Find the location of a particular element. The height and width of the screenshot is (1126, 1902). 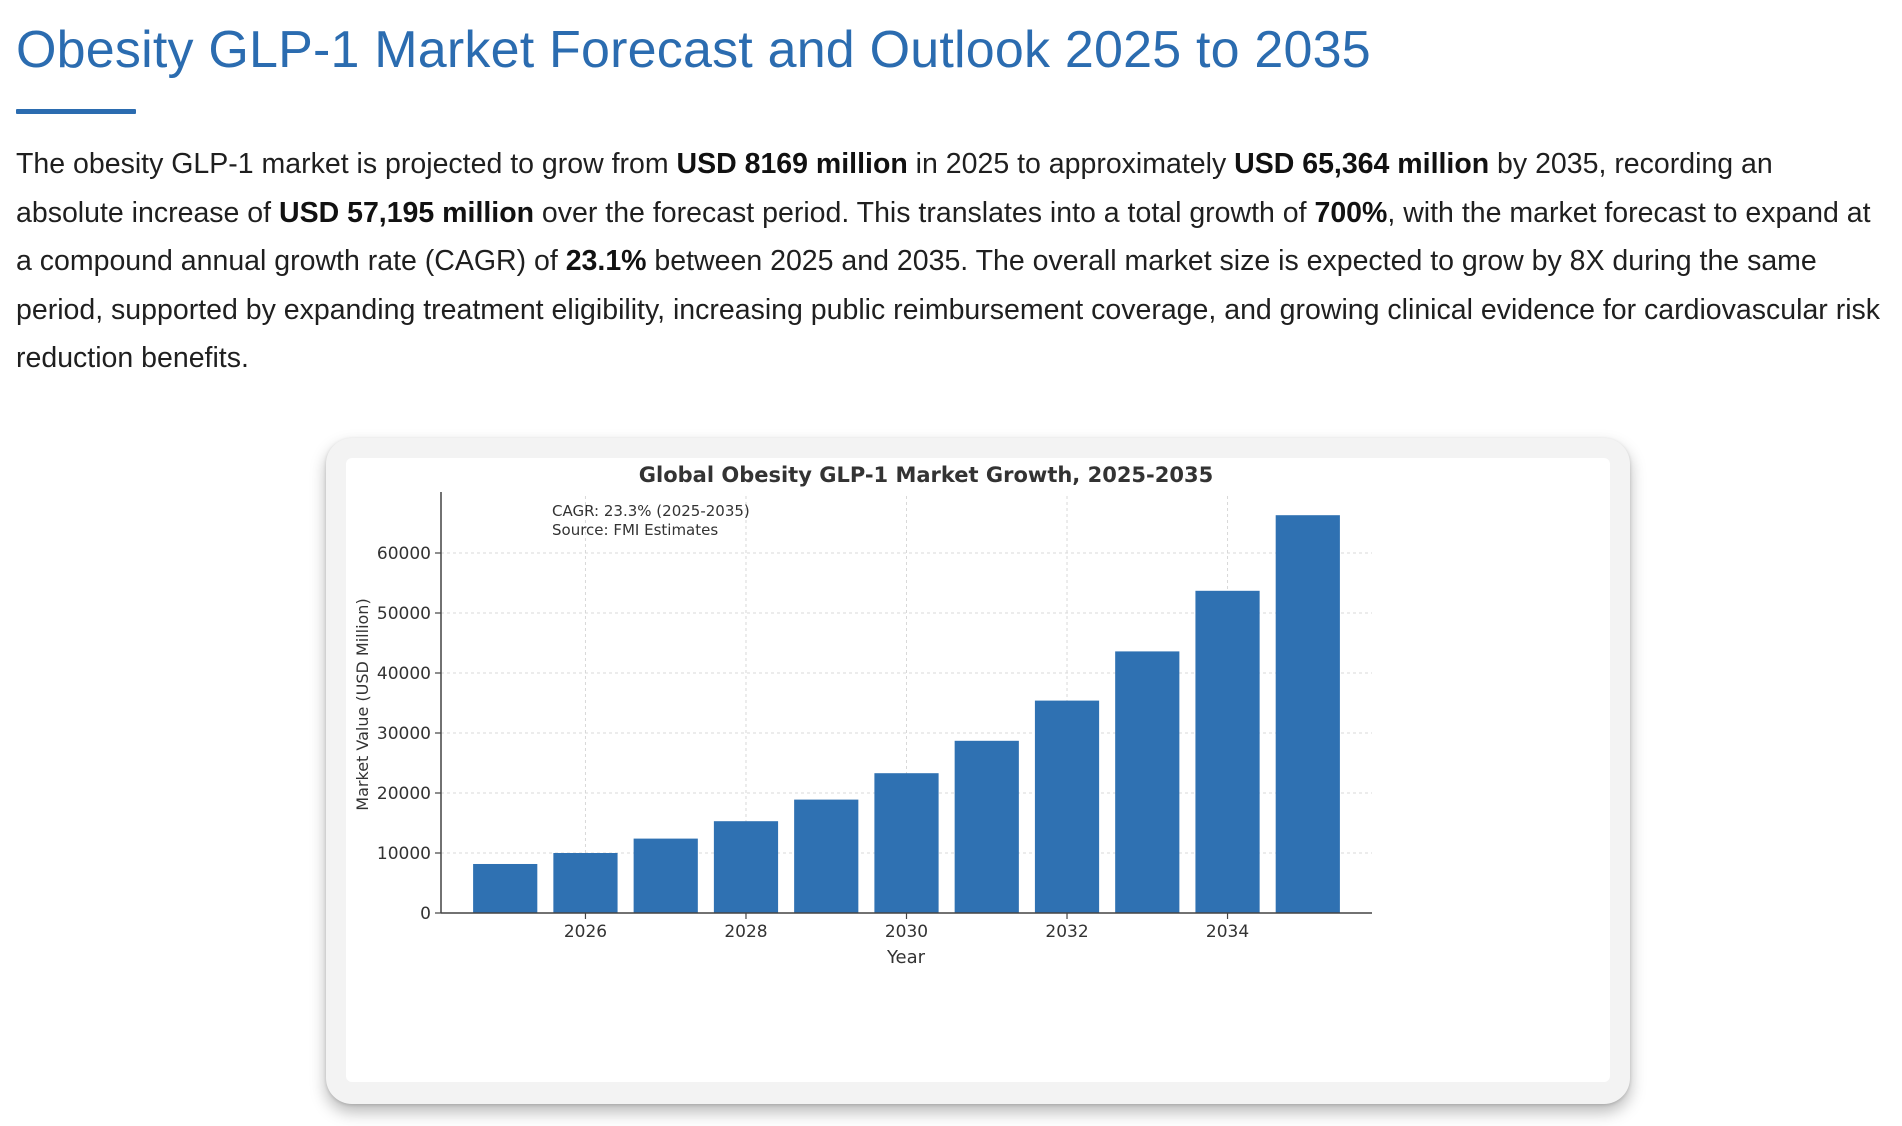

y-tick-label: 30000 is located at coordinates (404, 734).